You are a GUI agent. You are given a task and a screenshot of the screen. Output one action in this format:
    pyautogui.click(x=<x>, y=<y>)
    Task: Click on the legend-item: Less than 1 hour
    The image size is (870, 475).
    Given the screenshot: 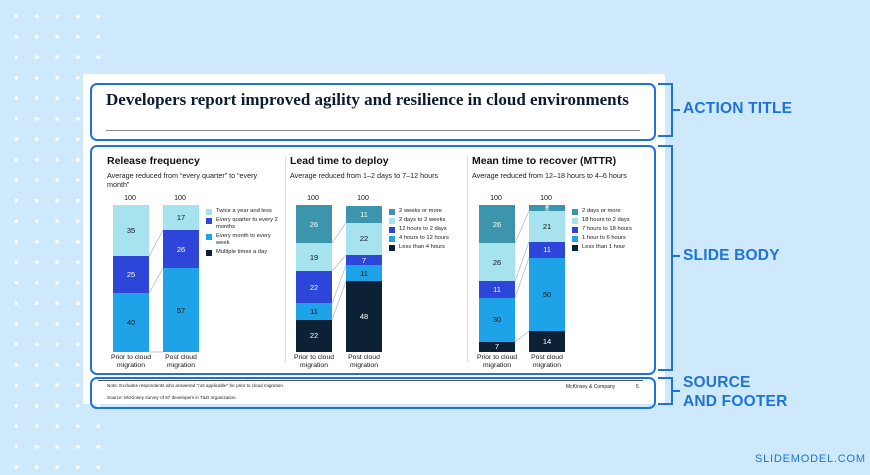 What is the action you would take?
    pyautogui.click(x=609, y=247)
    